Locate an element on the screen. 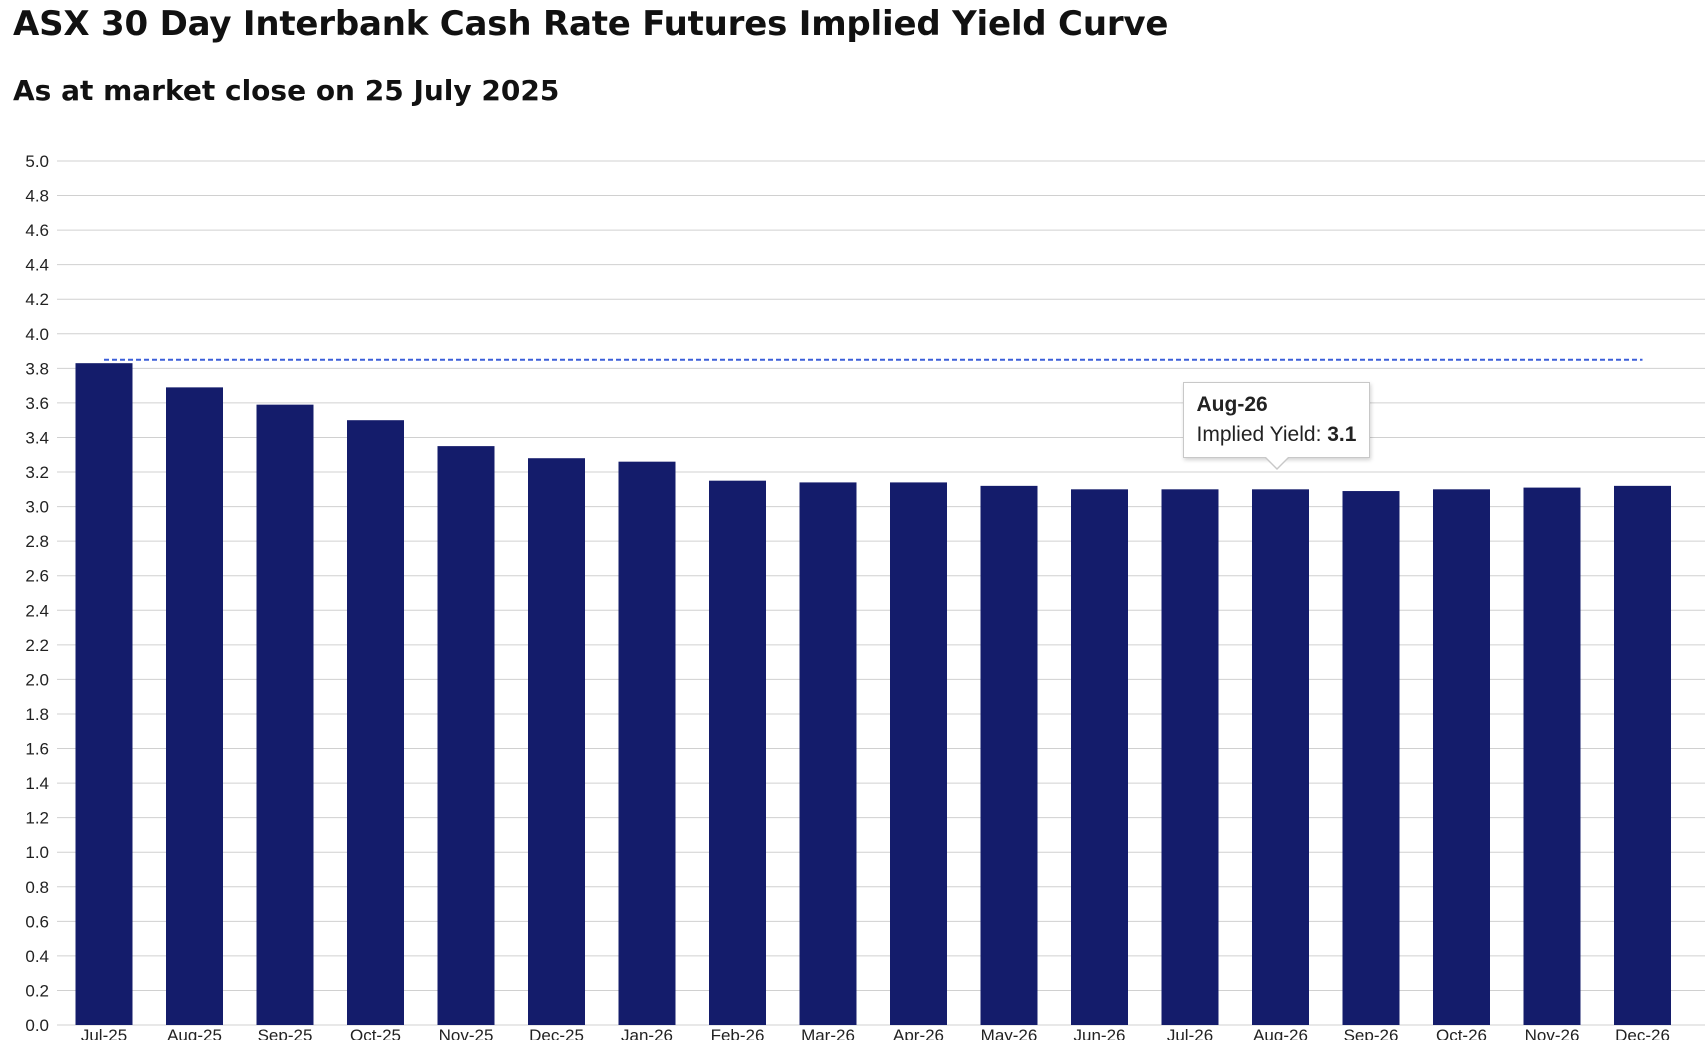  y-tick-label: 4.8 is located at coordinates (37, 196).